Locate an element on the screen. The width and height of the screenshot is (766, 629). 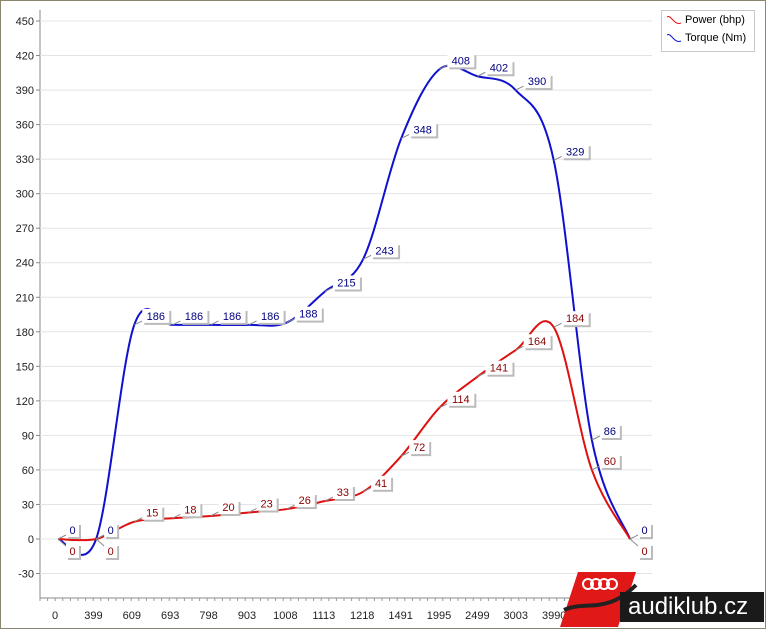
data-label: 60 is located at coordinates (610, 462).